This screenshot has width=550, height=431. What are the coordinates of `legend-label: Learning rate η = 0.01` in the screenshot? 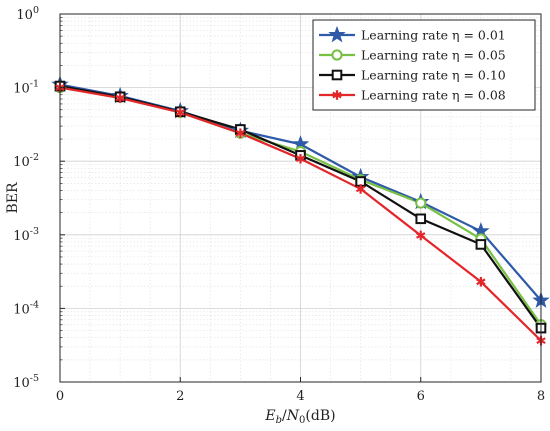 It's located at (433, 35).